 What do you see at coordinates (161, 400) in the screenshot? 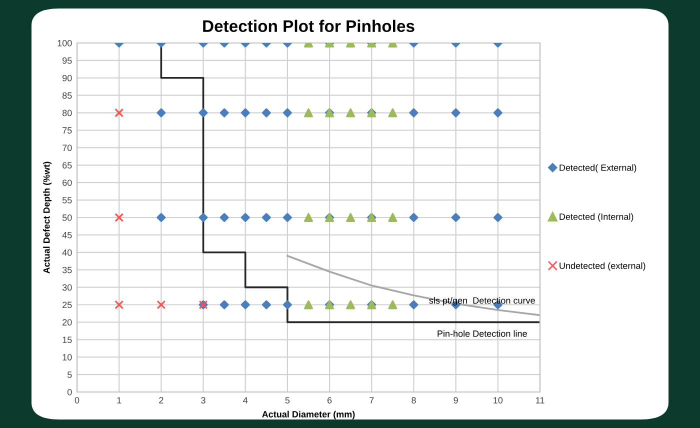
I see `x-tick-label: 2` at bounding box center [161, 400].